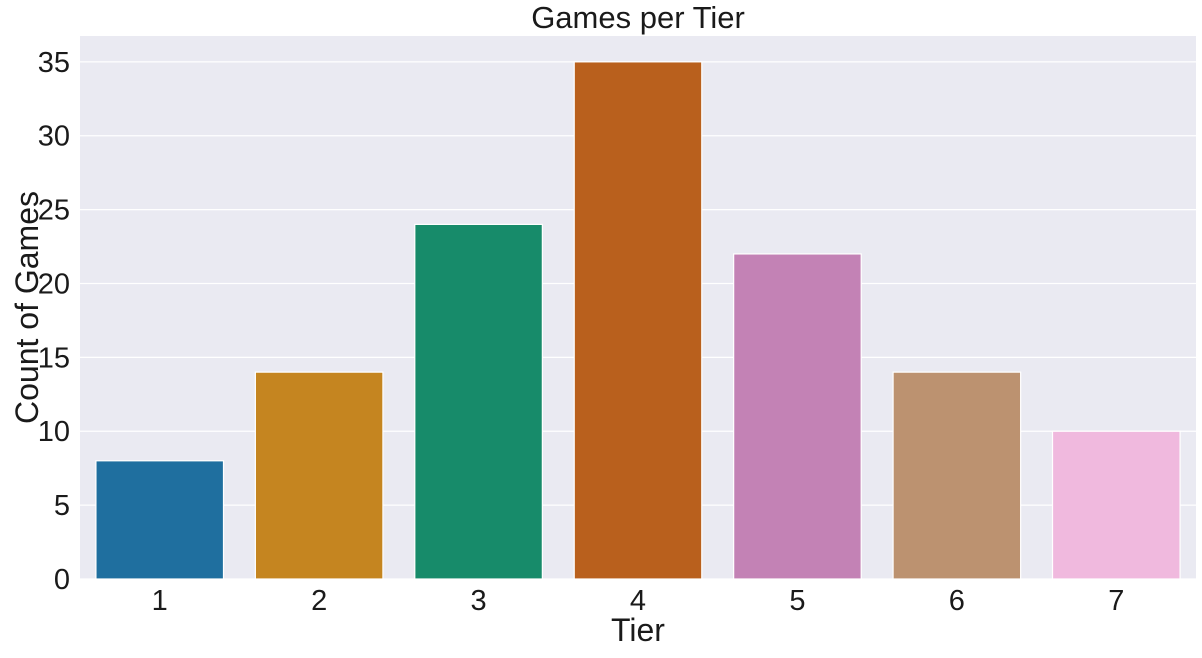 This screenshot has height=658, width=1202. Describe the element at coordinates (319, 601) in the screenshot. I see `x-tick-label: 2` at that location.